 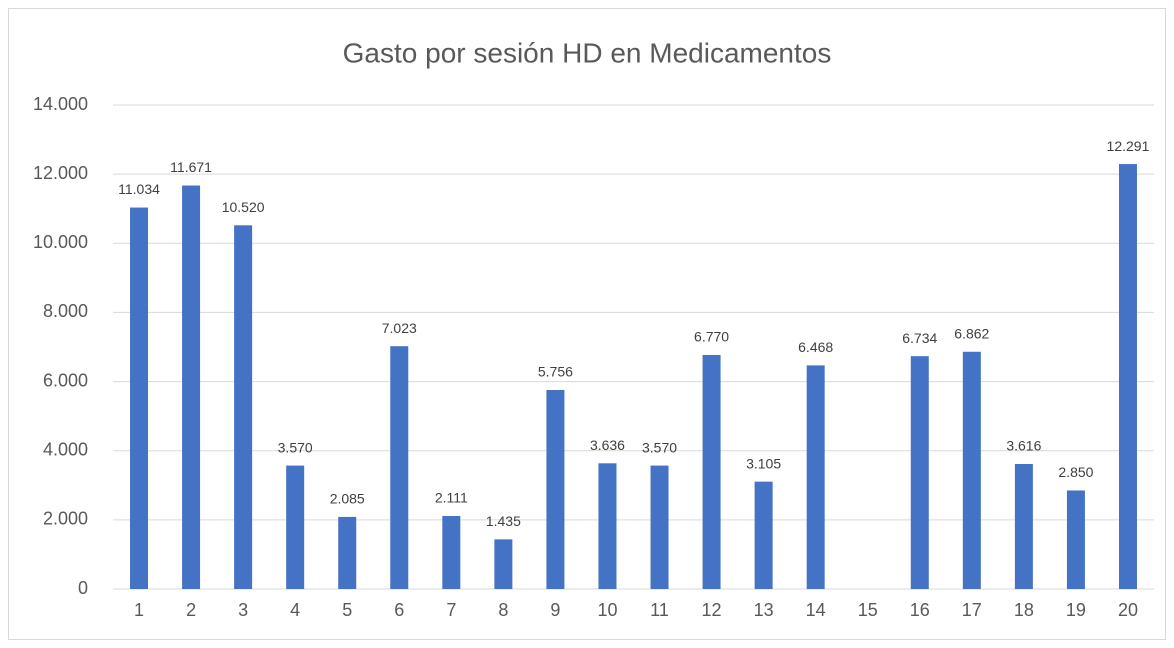 What do you see at coordinates (347, 499) in the screenshot?
I see `value-label: 2.085` at bounding box center [347, 499].